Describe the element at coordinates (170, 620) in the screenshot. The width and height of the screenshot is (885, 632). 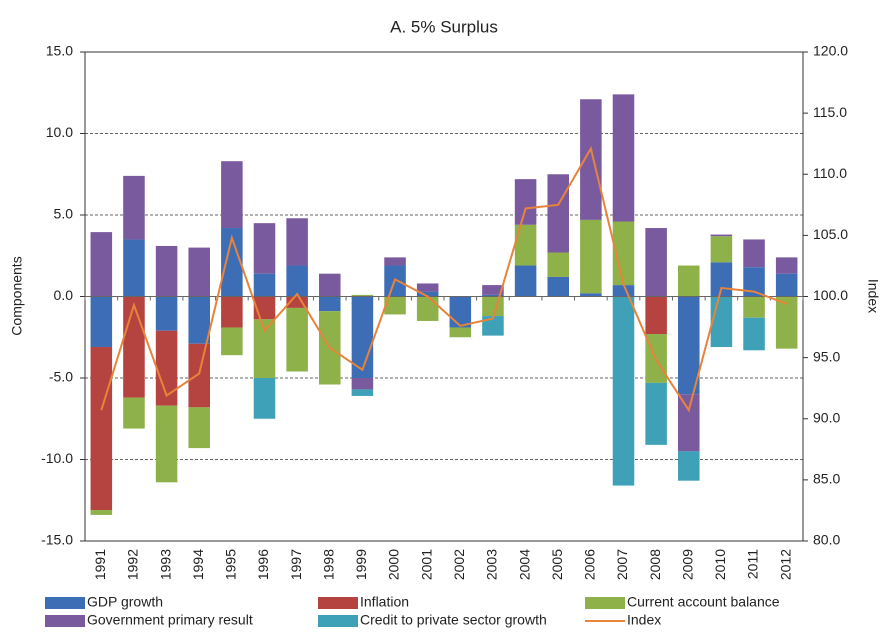
I see `legend-label: Government primary result` at that location.